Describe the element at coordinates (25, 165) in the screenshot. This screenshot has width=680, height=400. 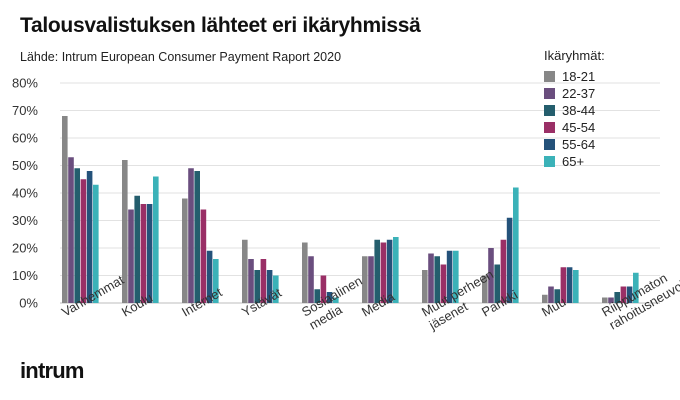
I see `y-tick-label: 50%` at that location.